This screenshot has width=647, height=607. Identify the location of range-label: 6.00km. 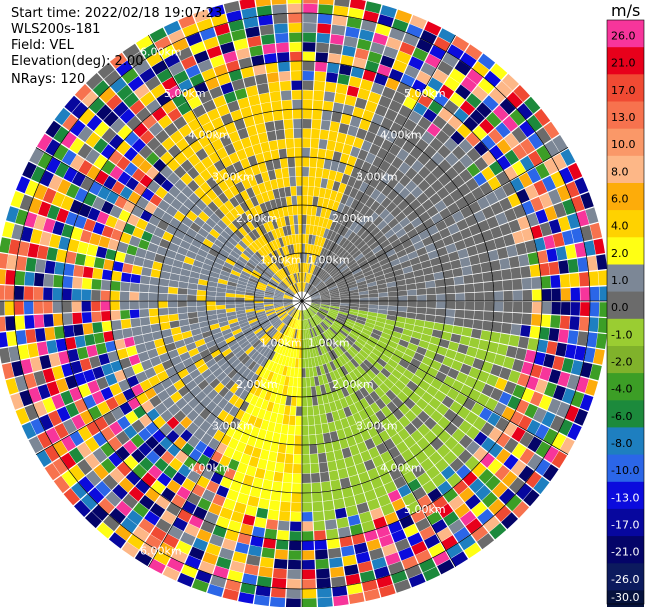
(161, 52).